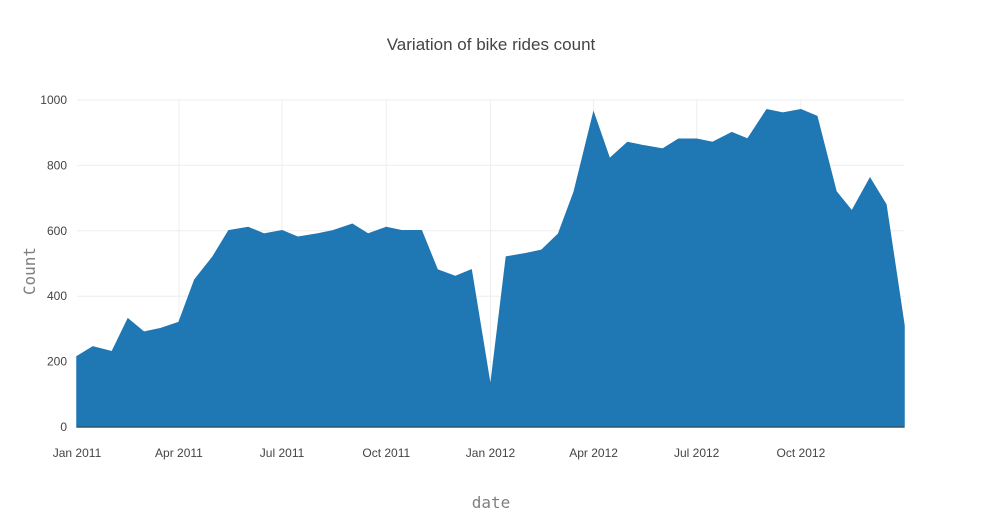 Image resolution: width=984 pixels, height=524 pixels. What do you see at coordinates (282, 453) in the screenshot?
I see `x-tick-label: Jul 2011` at bounding box center [282, 453].